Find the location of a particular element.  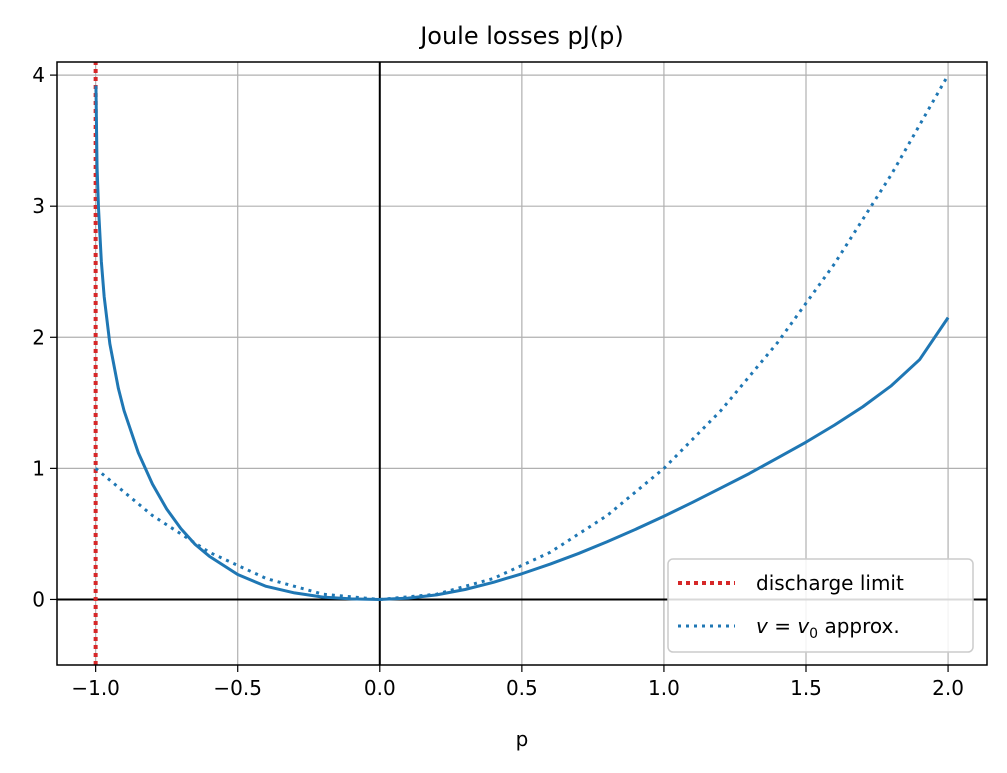

legend: discharge limit v = v0 approx. is located at coordinates (820, 605).